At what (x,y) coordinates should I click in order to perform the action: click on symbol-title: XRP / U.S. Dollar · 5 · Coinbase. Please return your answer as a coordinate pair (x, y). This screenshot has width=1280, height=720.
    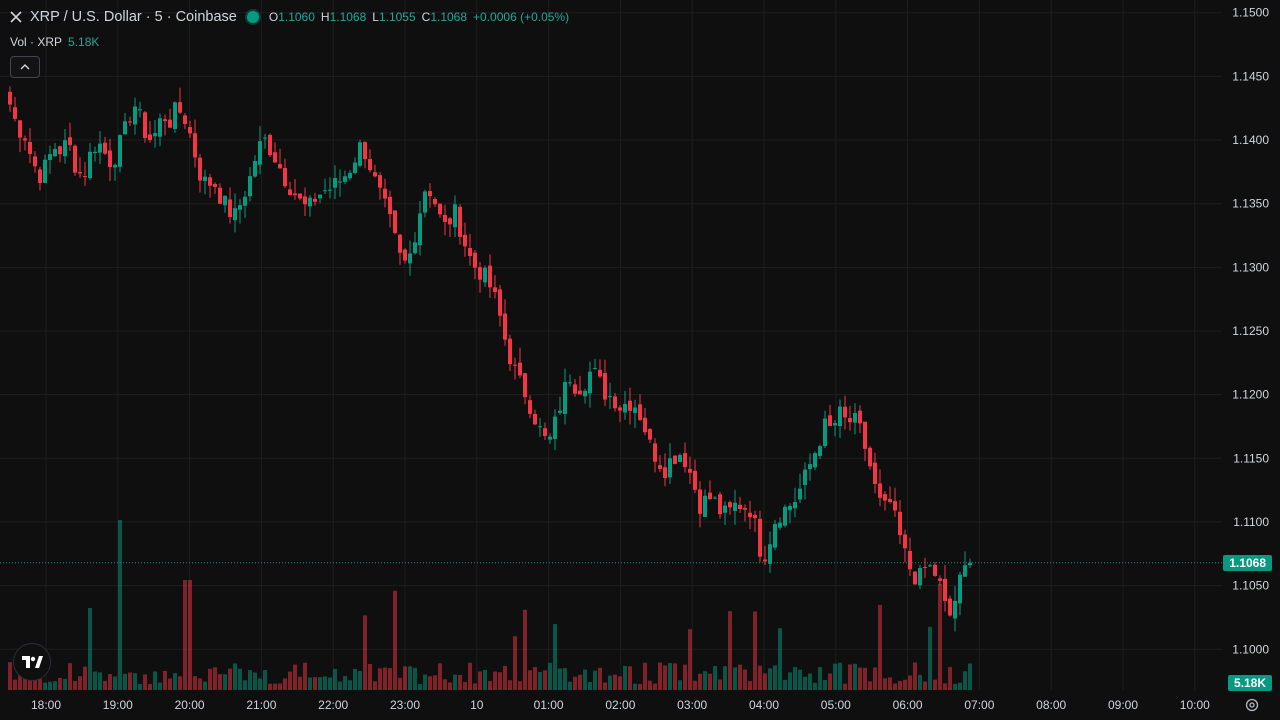
    Looking at the image, I should click on (133, 17).